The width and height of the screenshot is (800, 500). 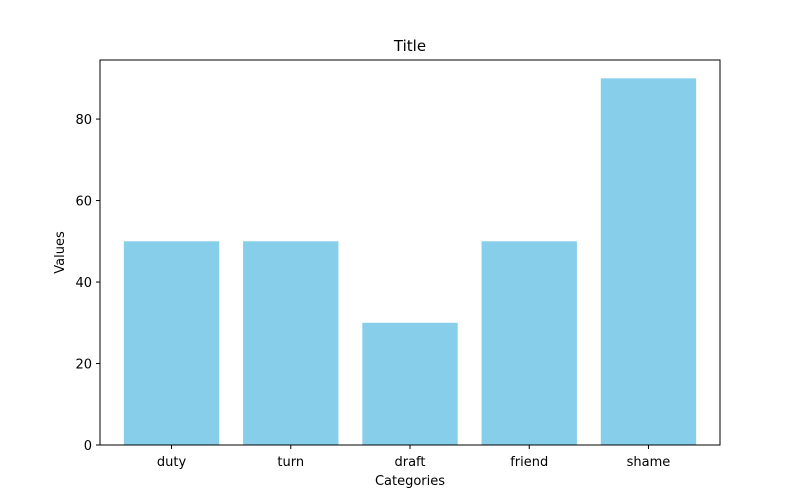 What do you see at coordinates (290, 462) in the screenshot?
I see `x-tick-label: turn` at bounding box center [290, 462].